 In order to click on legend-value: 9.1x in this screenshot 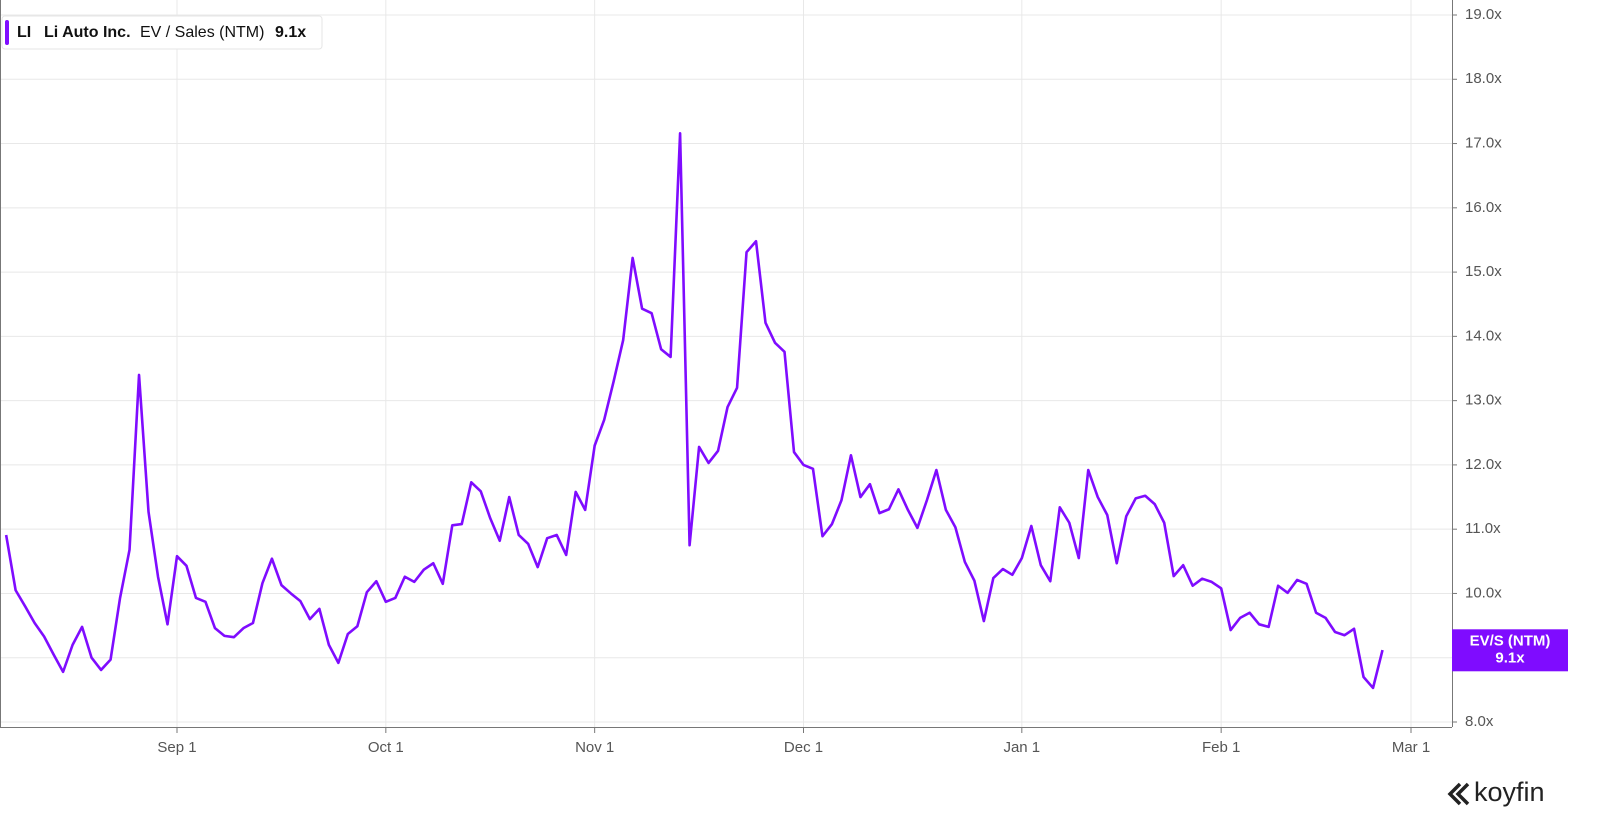, I will do `click(290, 32)`.